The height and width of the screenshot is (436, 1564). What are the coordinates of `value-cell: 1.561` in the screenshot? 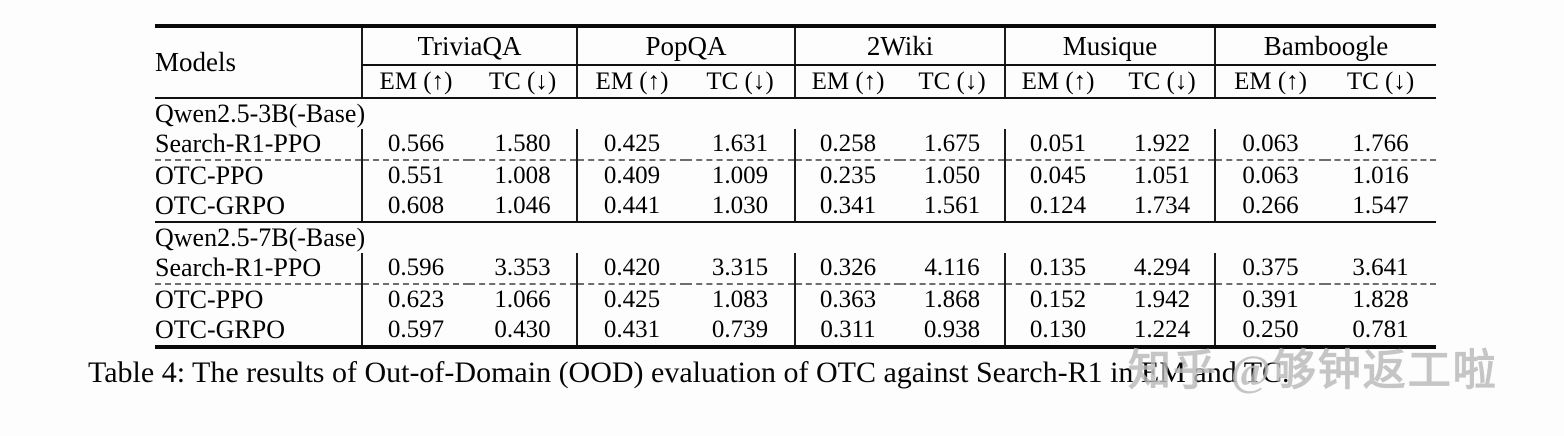 It's located at (953, 207).